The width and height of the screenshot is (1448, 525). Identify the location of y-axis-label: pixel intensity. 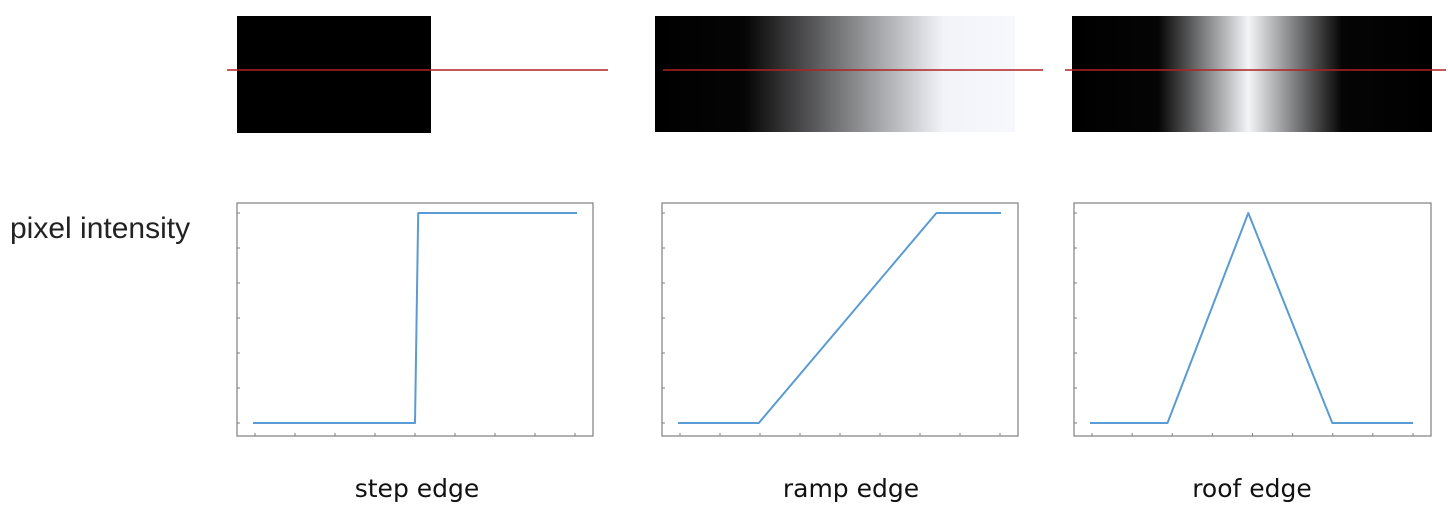
(100, 228).